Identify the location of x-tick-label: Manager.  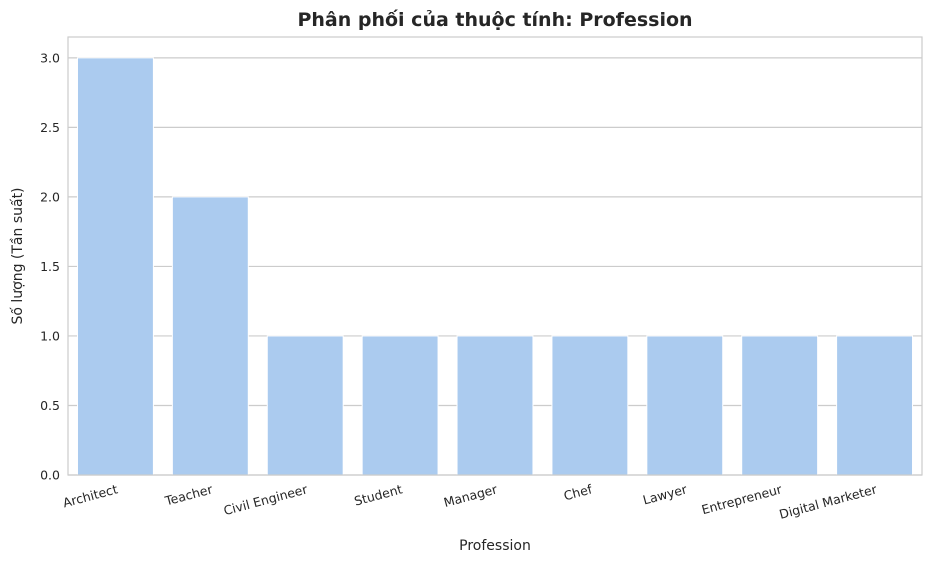
(471, 495).